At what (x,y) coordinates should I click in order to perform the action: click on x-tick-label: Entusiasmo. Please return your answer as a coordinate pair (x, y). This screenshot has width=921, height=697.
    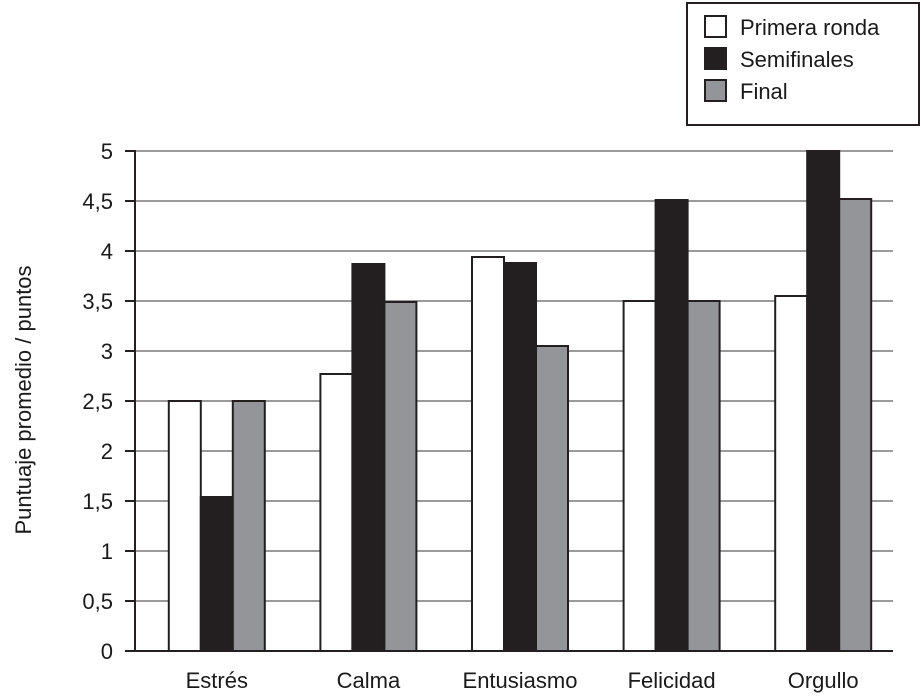
    Looking at the image, I should click on (520, 680).